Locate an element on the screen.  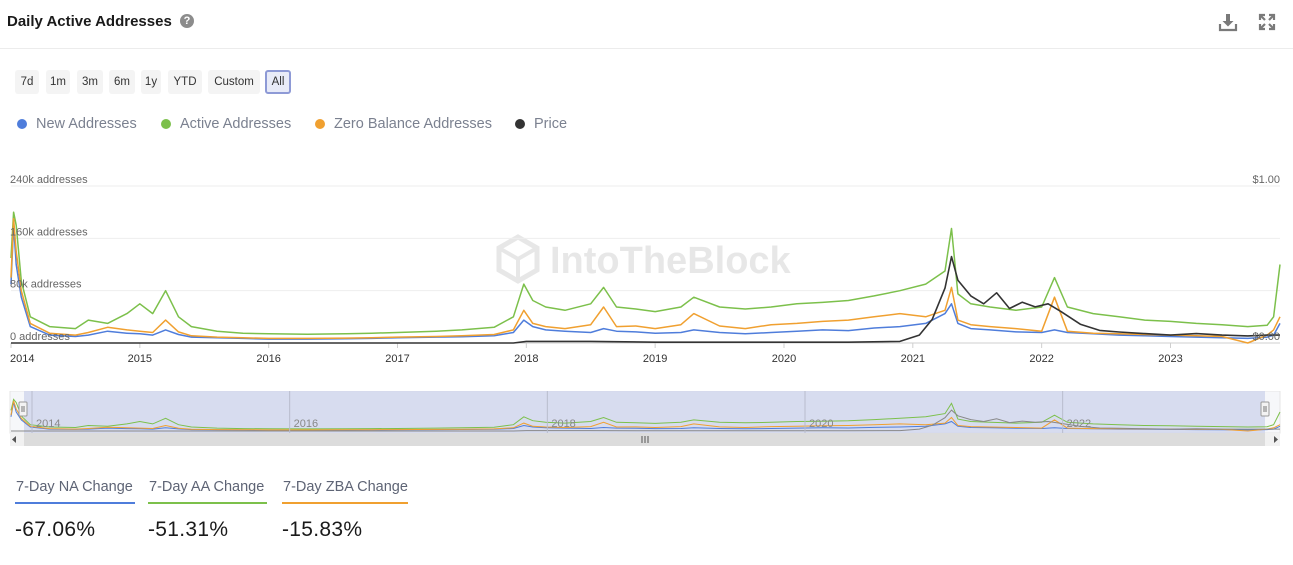
y-left-tick-label: 160k addresses is located at coordinates (49, 232).